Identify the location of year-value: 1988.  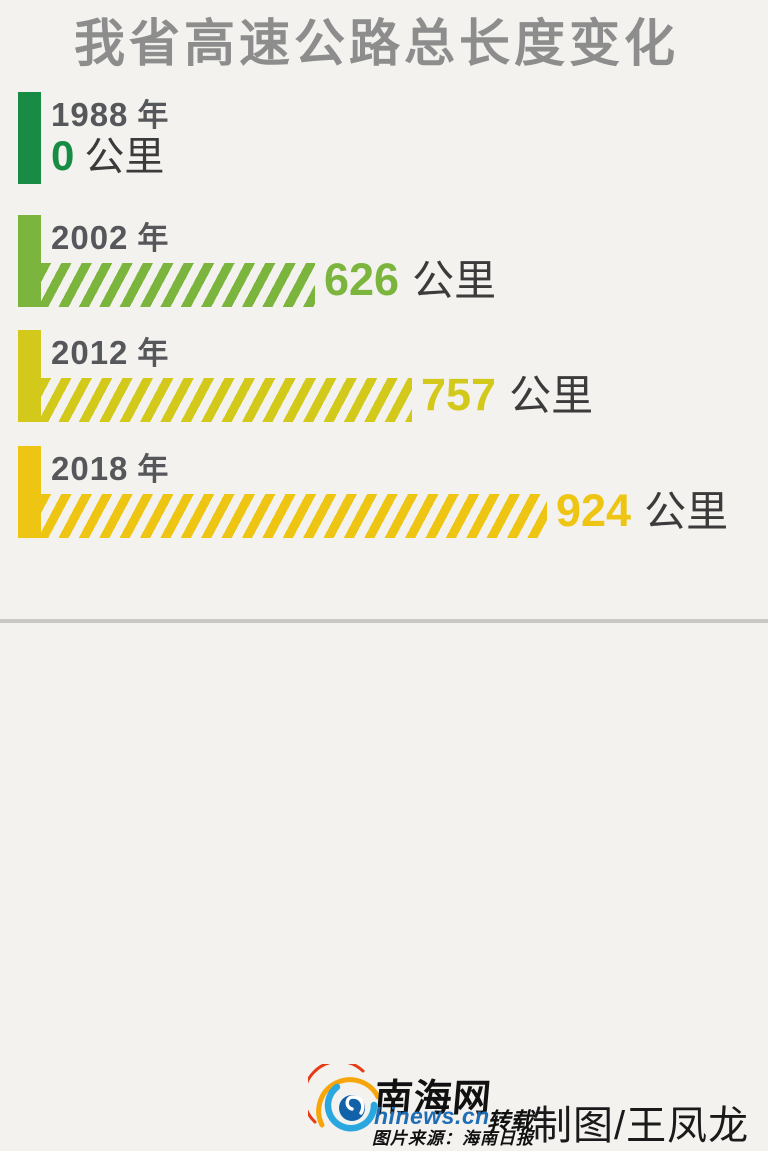
(90, 114).